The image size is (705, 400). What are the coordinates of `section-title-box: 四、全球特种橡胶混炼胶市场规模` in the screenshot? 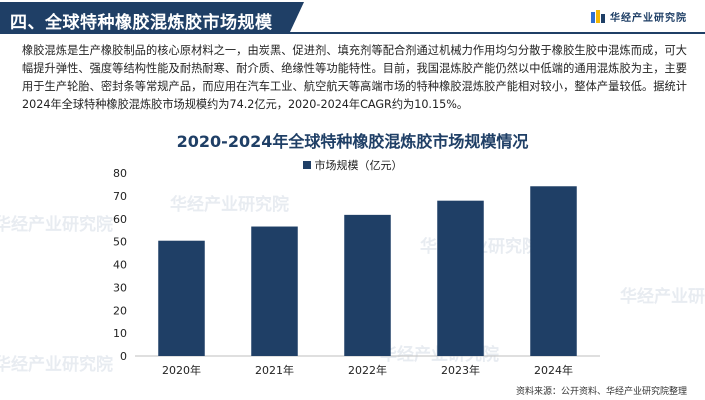 It's located at (152, 17).